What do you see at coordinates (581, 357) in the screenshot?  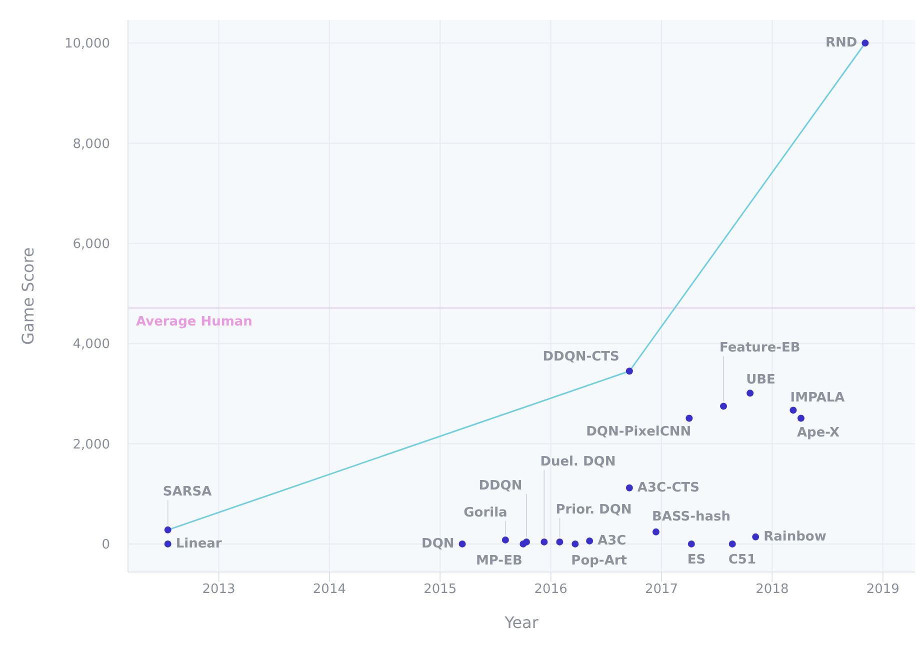 I see `annotation: DDQN-CTS` at bounding box center [581, 357].